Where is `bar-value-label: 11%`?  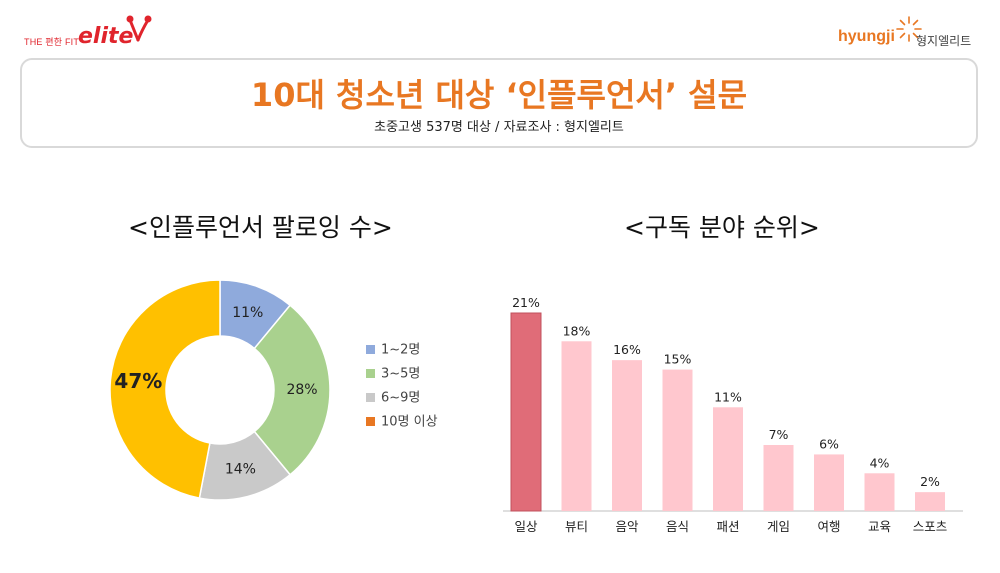
bar-value-label: 11% is located at coordinates (728, 396).